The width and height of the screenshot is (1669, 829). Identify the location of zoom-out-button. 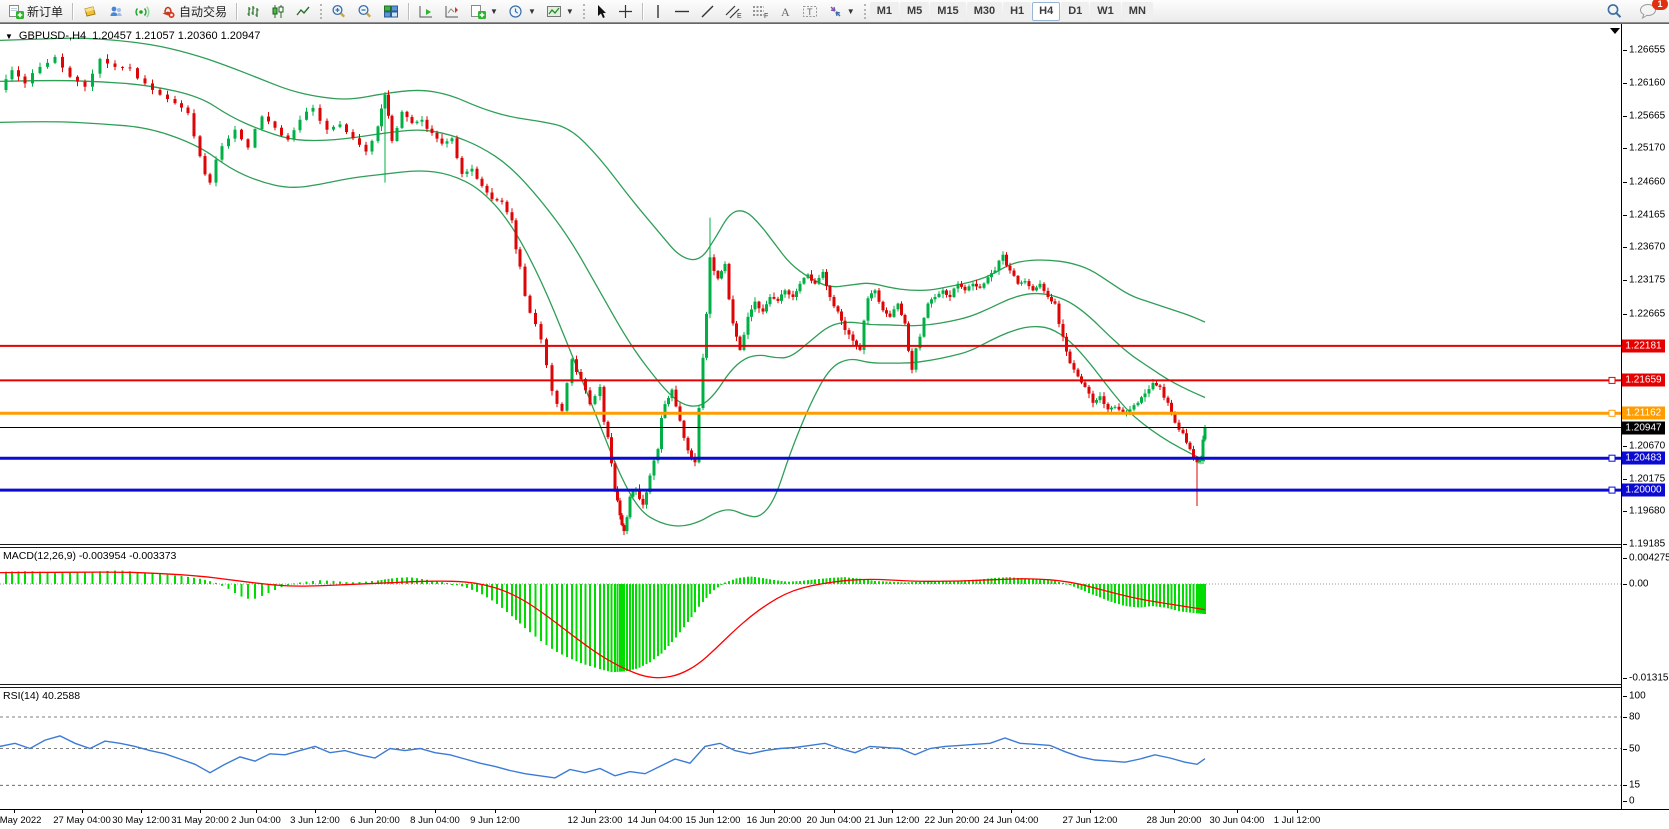
(365, 11).